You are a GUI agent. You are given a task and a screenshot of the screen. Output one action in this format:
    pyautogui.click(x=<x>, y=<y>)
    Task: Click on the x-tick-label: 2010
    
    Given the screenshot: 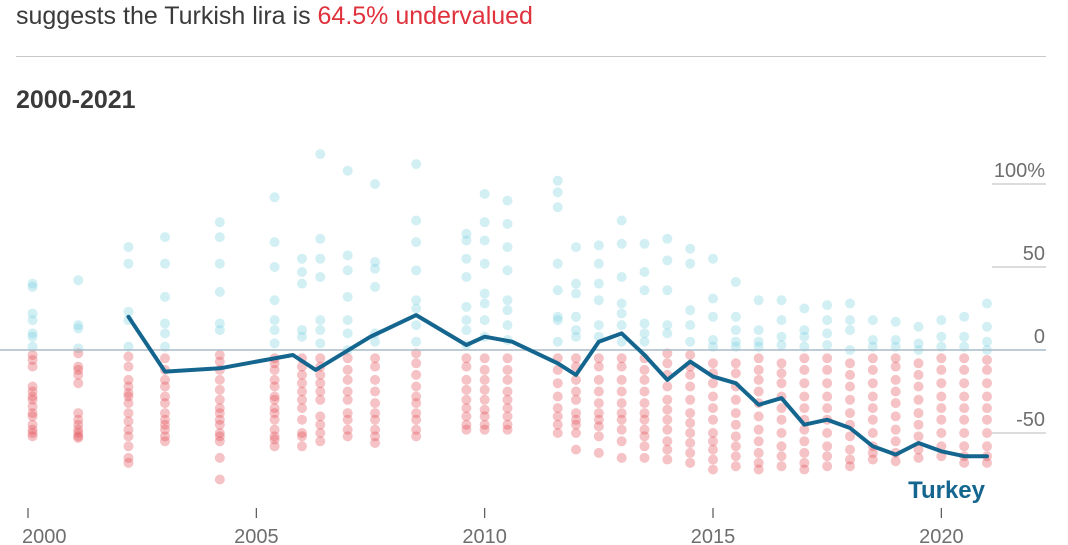 What is the action you would take?
    pyautogui.click(x=484, y=535)
    